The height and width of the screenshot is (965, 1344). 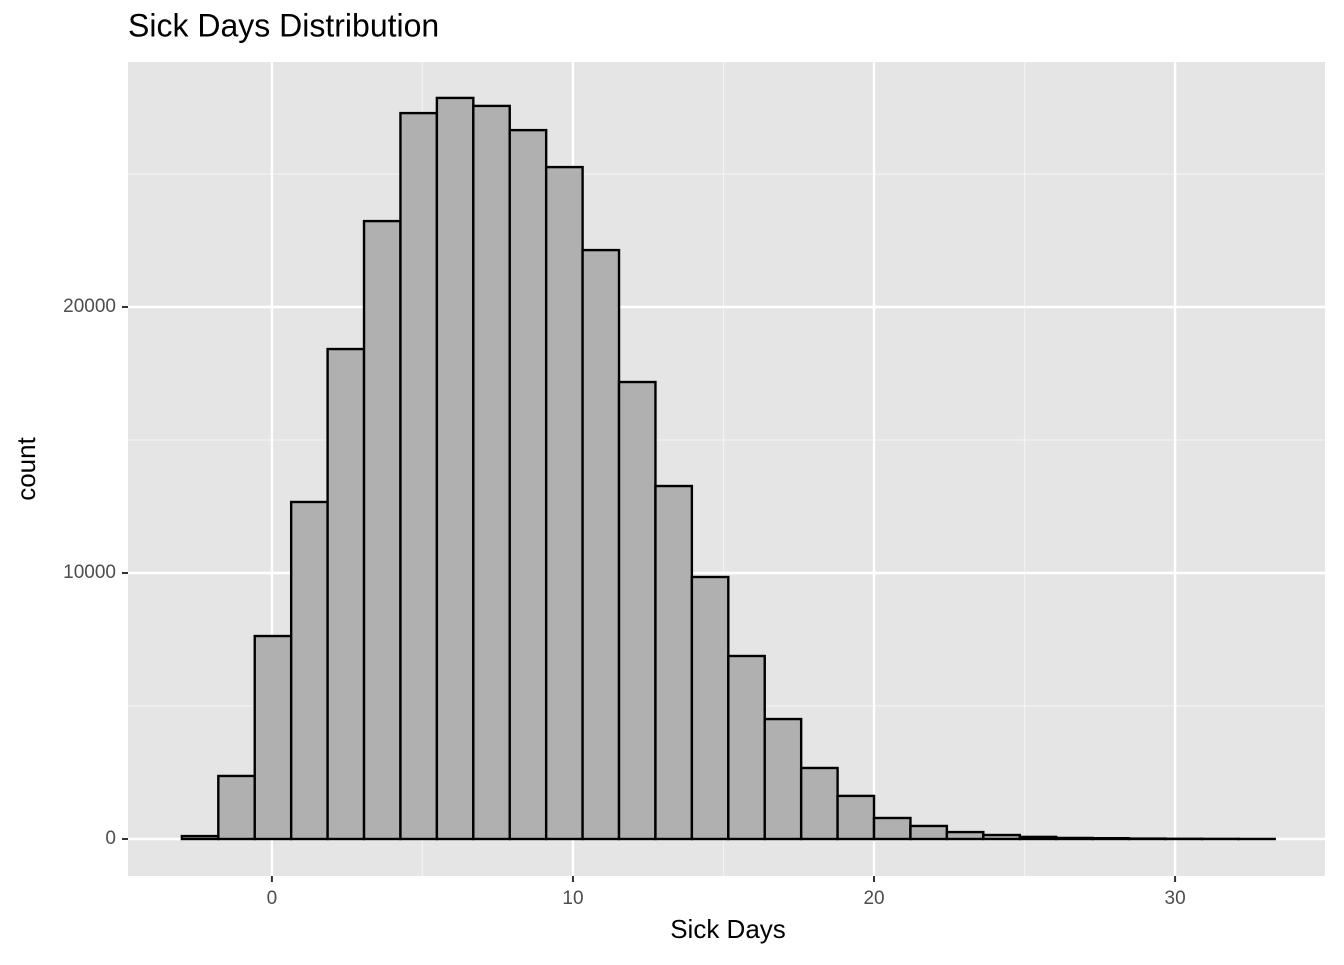 What do you see at coordinates (89, 306) in the screenshot?
I see `y-tick-label: 20000` at bounding box center [89, 306].